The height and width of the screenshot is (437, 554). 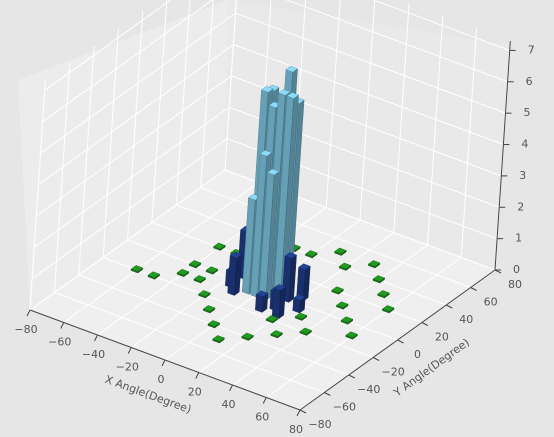 I want to click on x-tick-label: −20, so click(x=127, y=367).